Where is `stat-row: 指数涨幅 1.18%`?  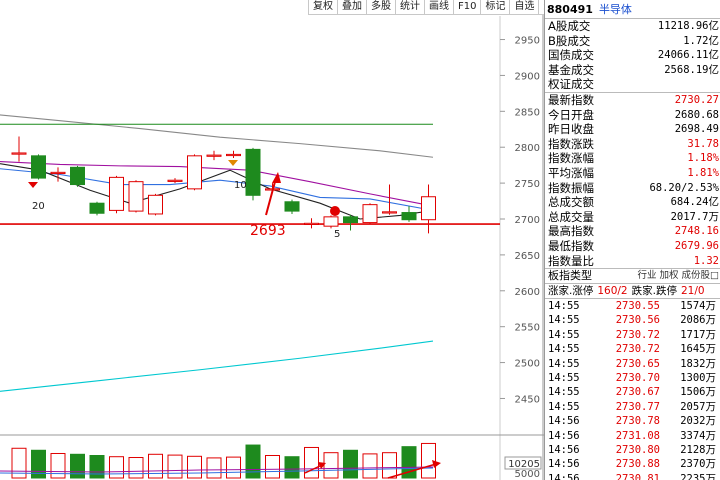 stat-row: 指数涨幅 1.18% is located at coordinates (632, 158).